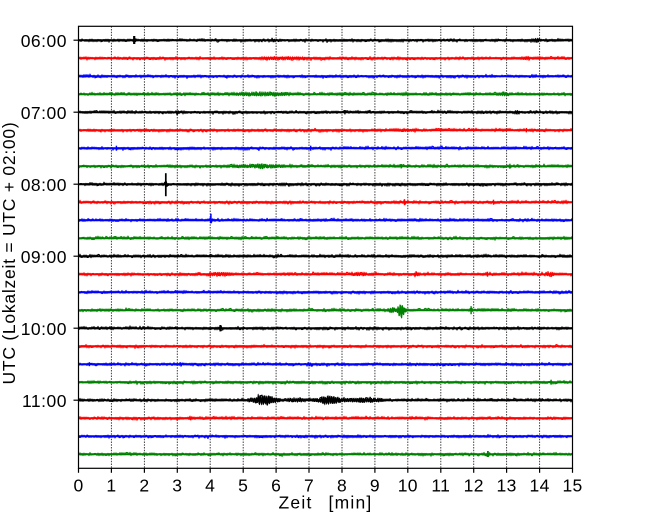  Describe the element at coordinates (474, 485) in the screenshot. I see `svg-text: 12` at that location.